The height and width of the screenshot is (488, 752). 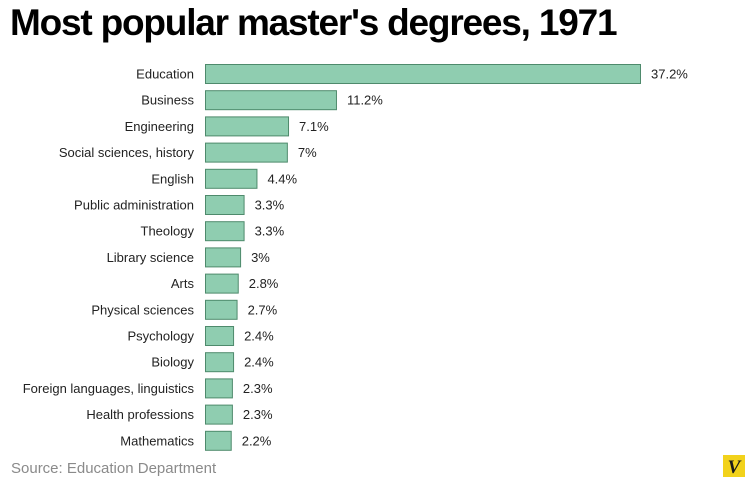 I want to click on category-label: Arts, so click(x=183, y=283).